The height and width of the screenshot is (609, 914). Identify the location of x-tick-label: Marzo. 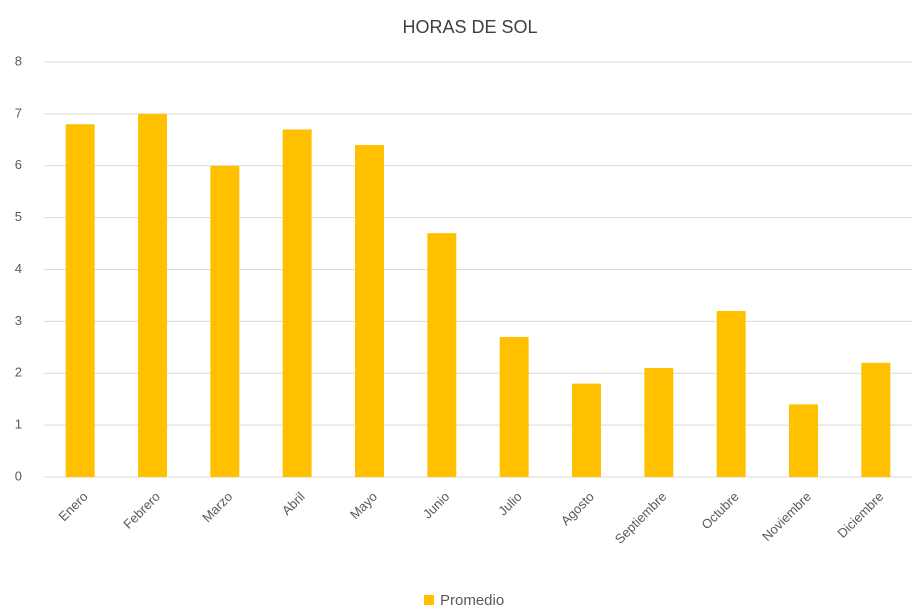
(217, 507).